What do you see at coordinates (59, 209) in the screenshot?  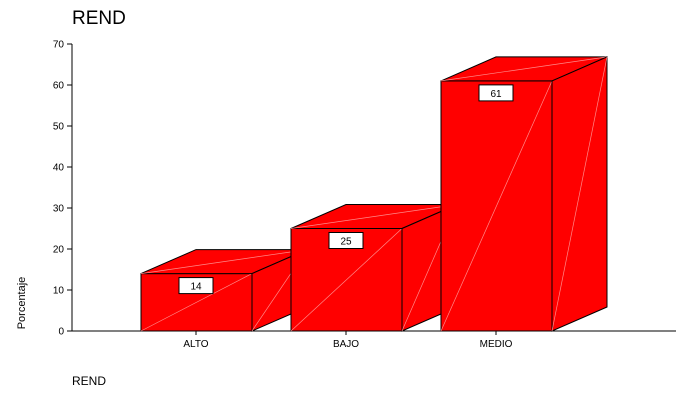 I see `y-tick-label: 30` at bounding box center [59, 209].